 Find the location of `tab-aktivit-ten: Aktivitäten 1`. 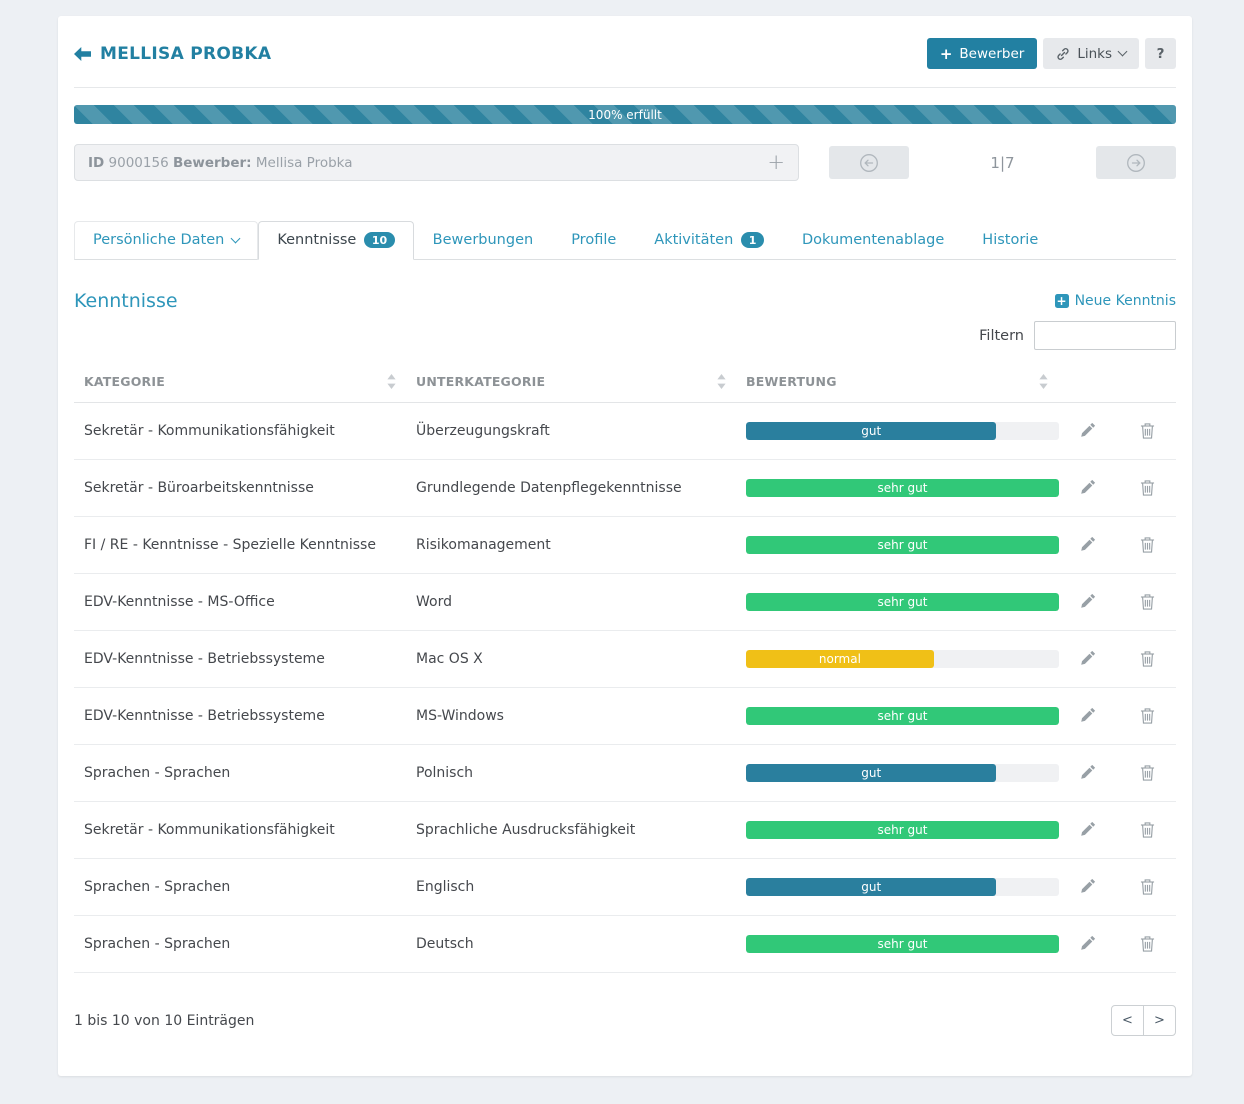

tab-aktivit-ten: Aktivitäten 1 is located at coordinates (709, 240).